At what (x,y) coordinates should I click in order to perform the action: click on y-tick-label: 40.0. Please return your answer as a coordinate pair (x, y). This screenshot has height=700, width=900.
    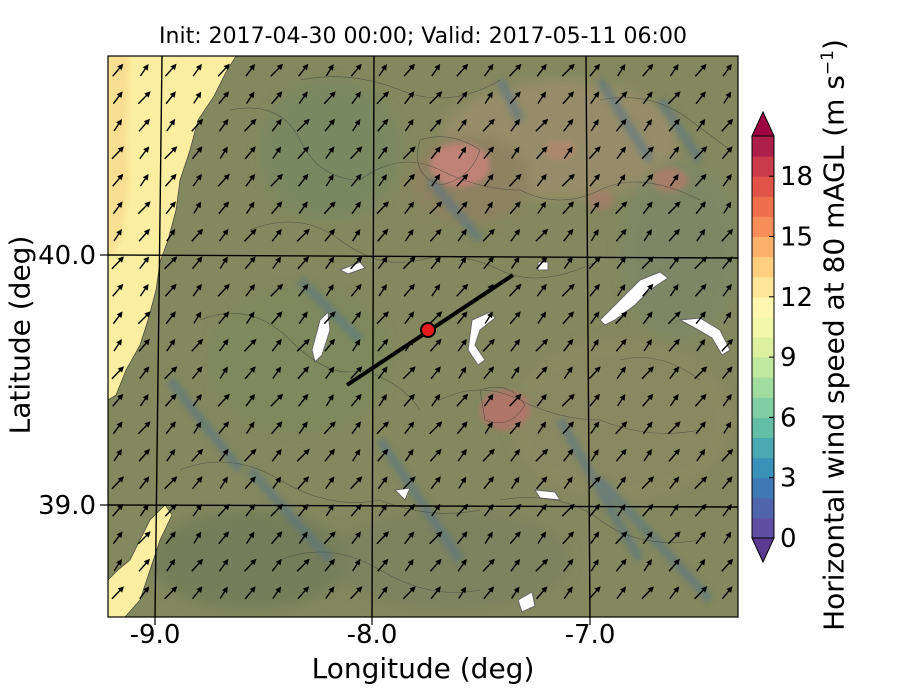
    Looking at the image, I should click on (67, 256).